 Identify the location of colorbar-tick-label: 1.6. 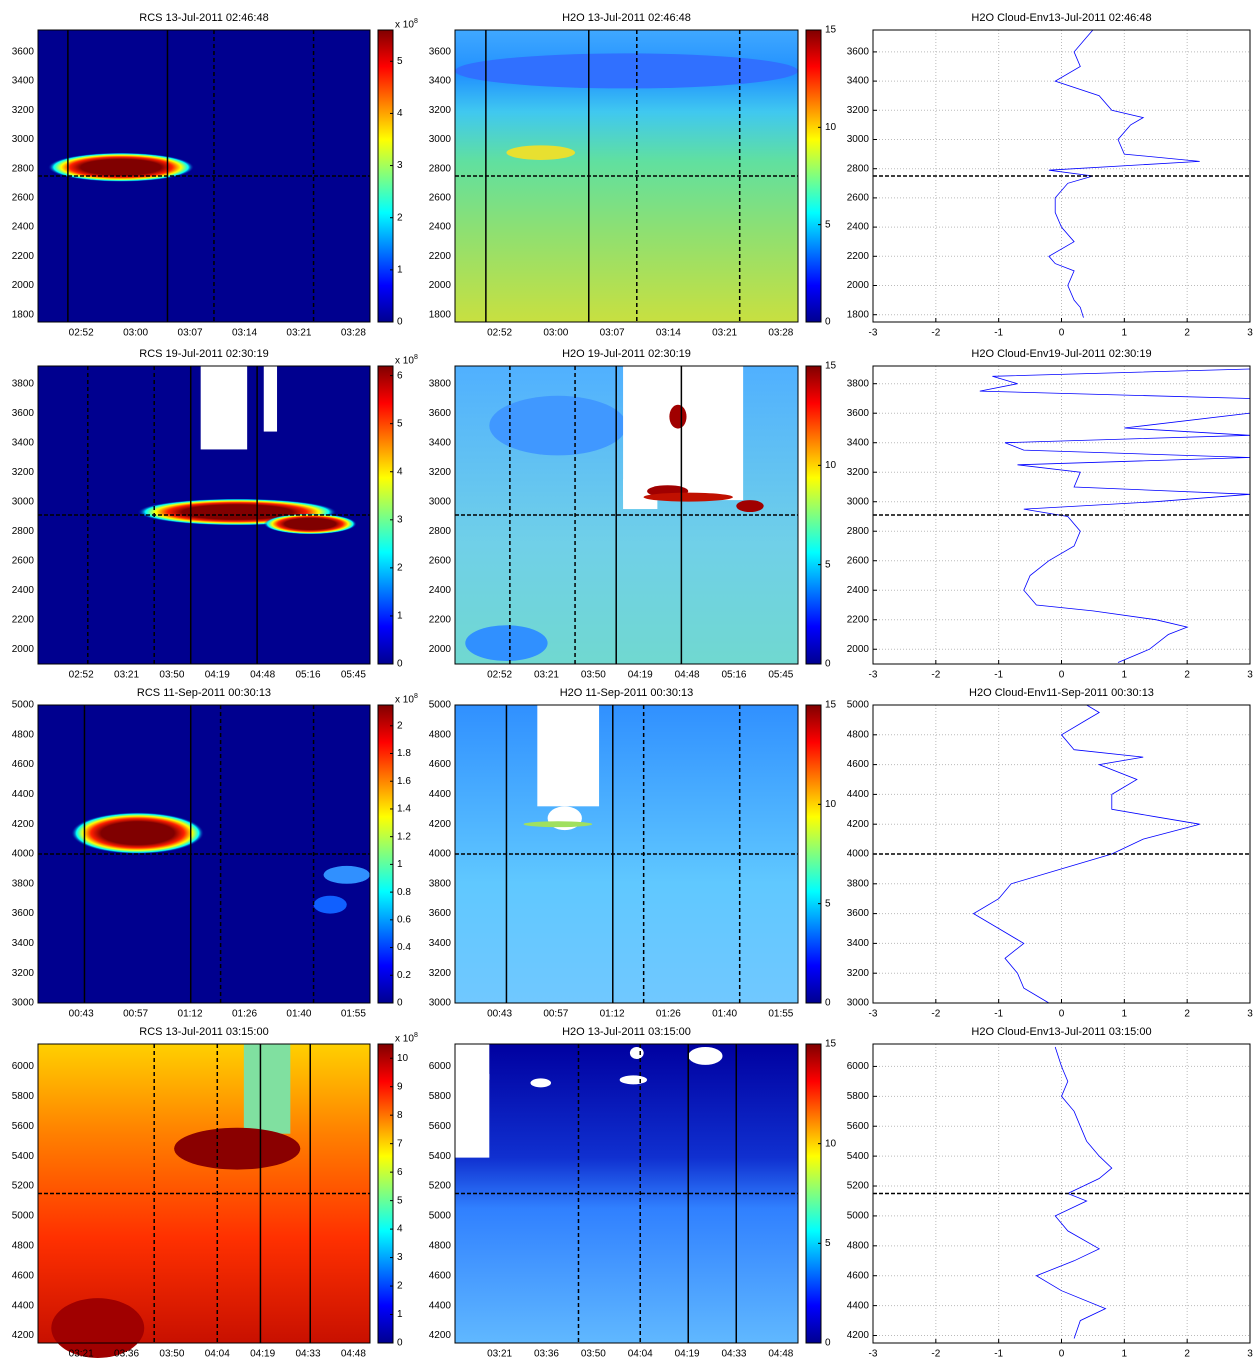
(404, 781).